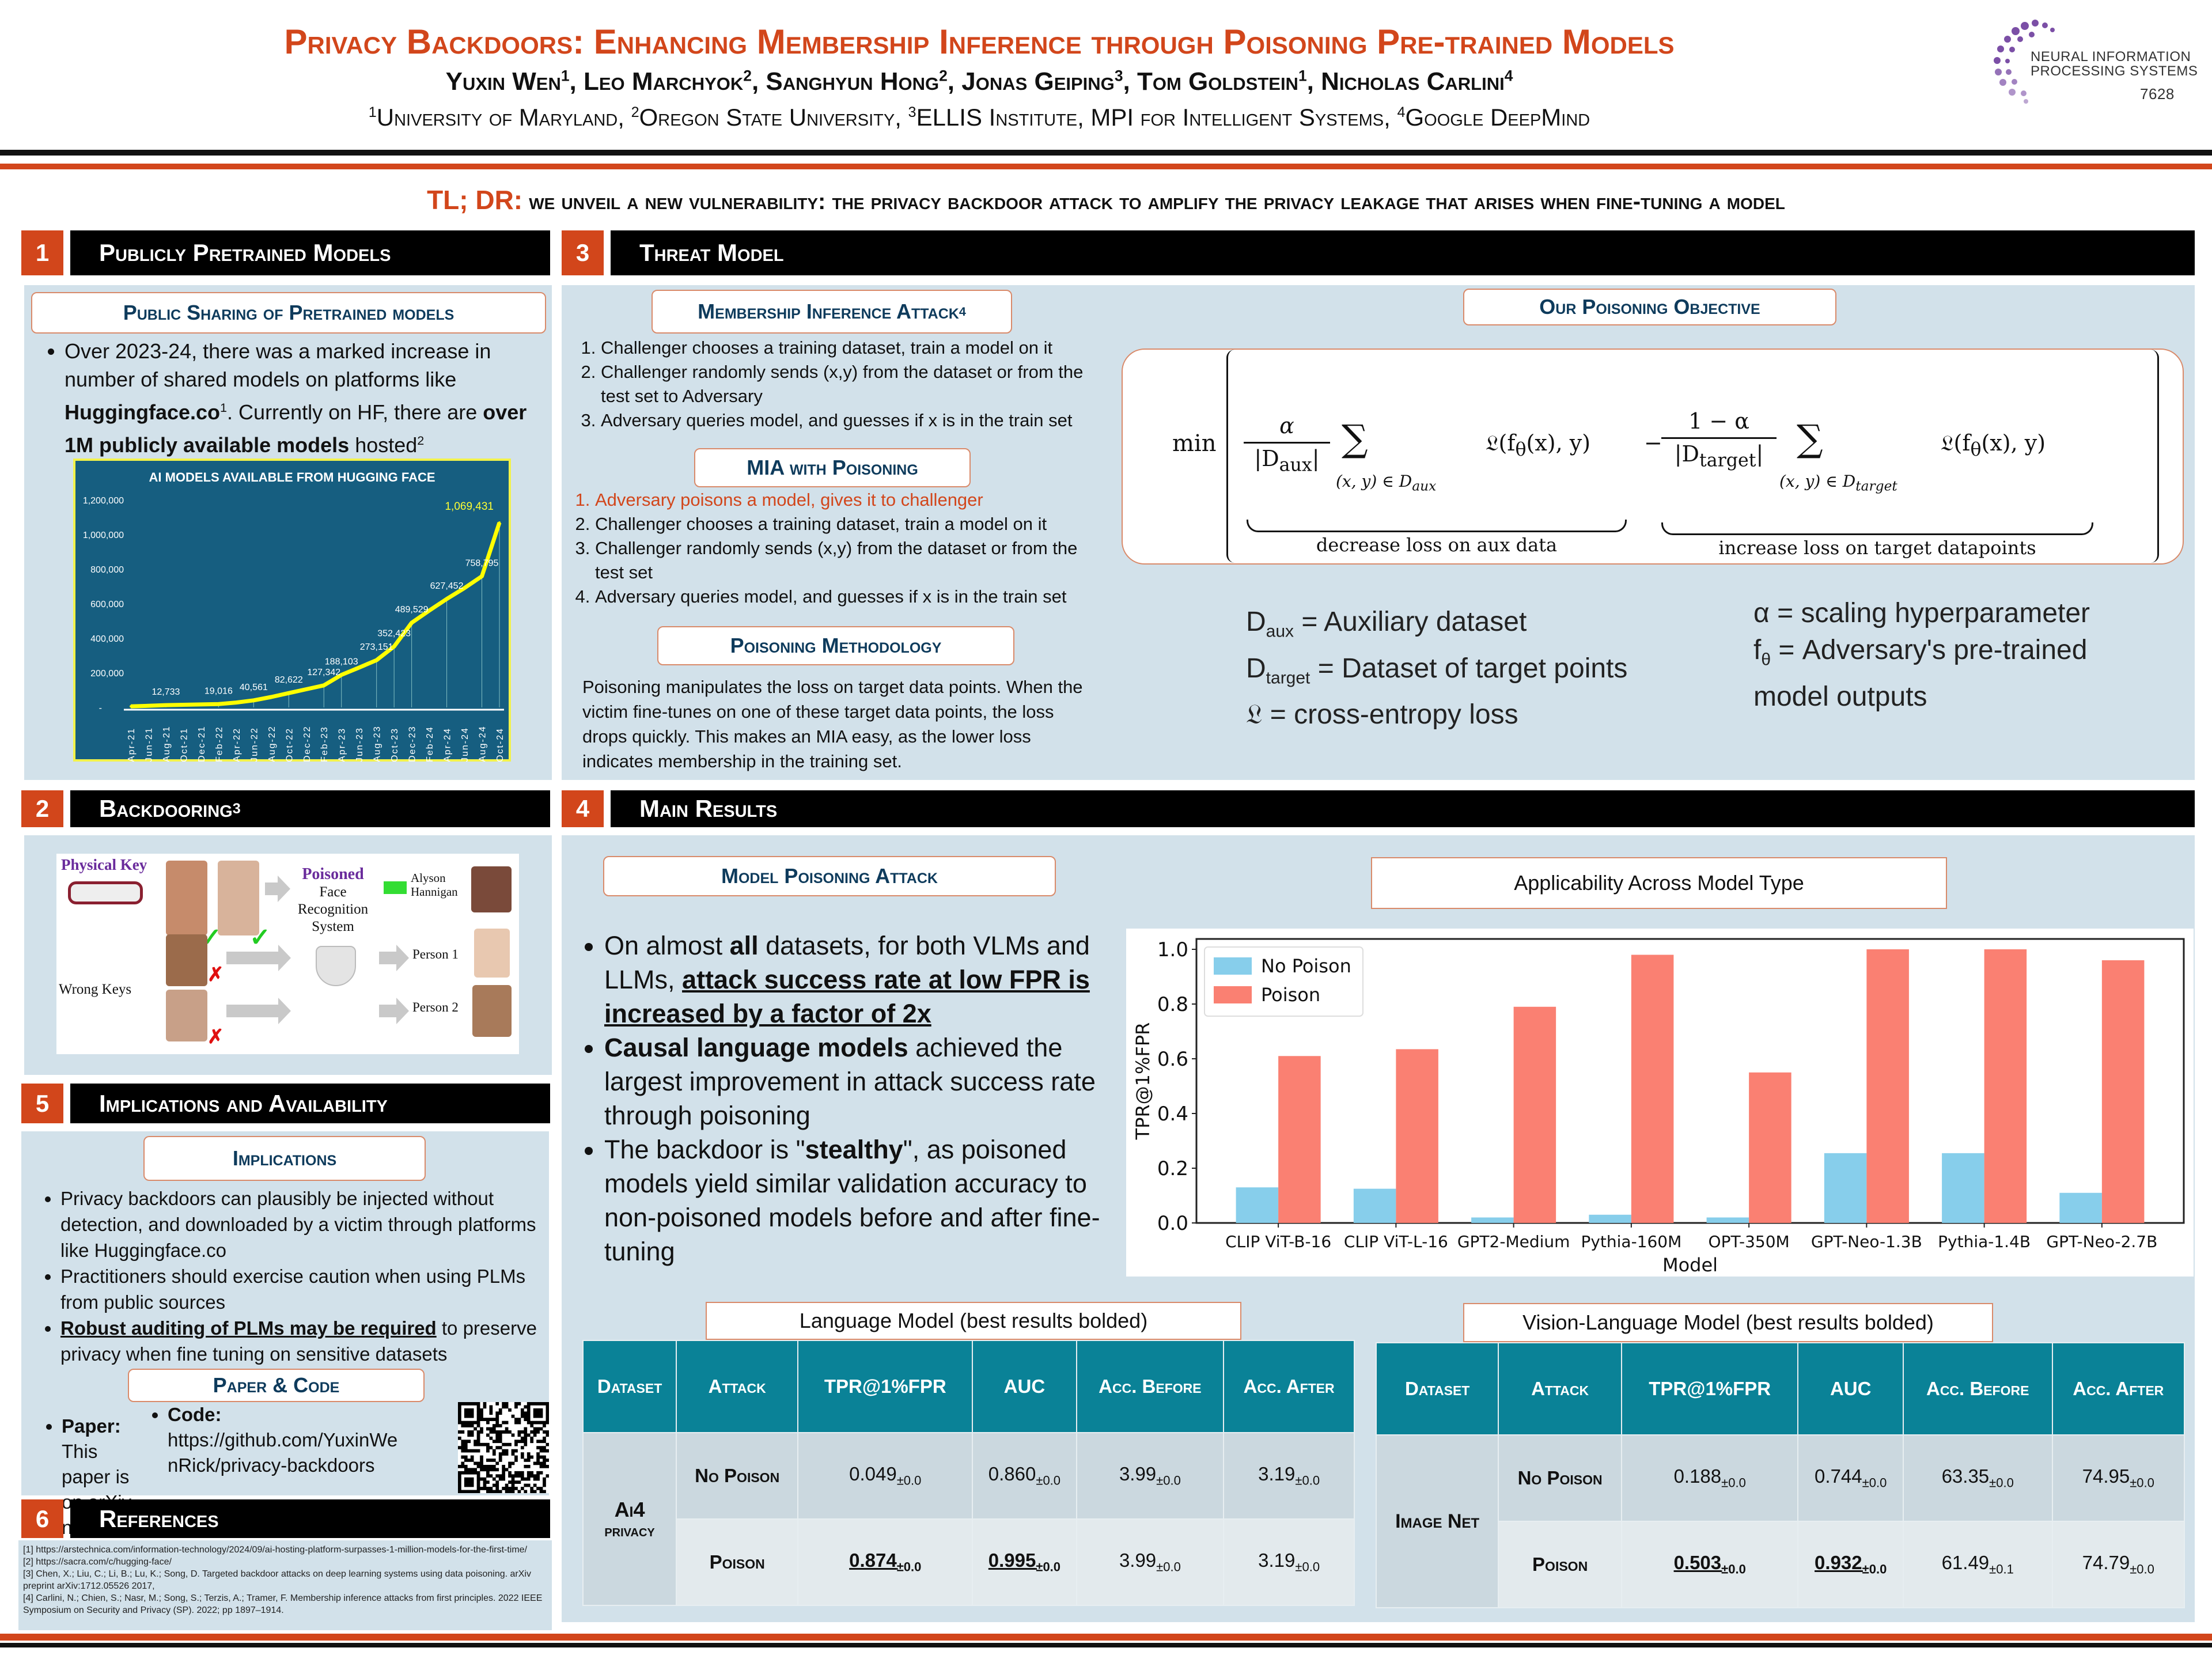 Image resolution: width=2212 pixels, height=1659 pixels. I want to click on reference: [2] https://sacra.com/c/hugging-face/, so click(97, 1562).